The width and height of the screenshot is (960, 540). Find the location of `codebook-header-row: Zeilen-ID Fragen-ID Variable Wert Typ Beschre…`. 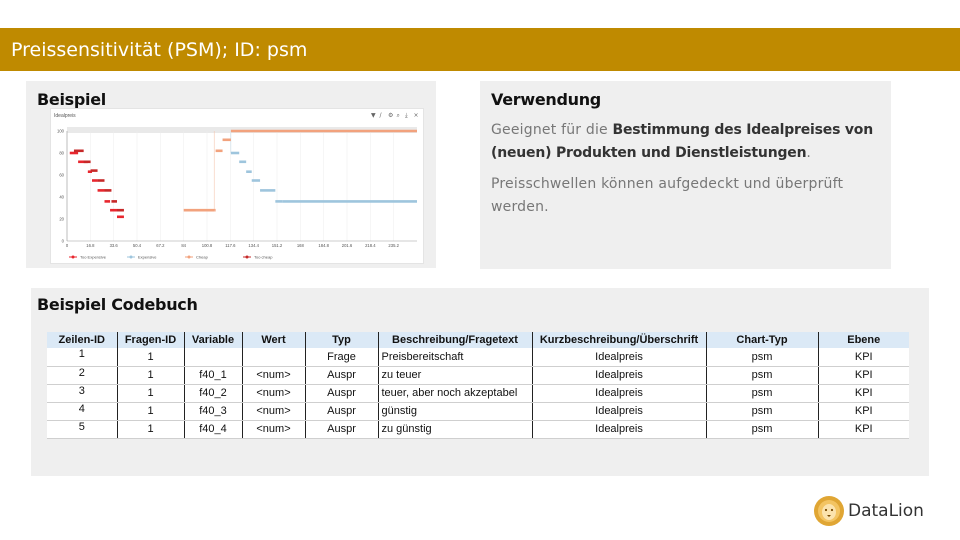

codebook-header-row: Zeilen-ID Fragen-ID Variable Wert Typ Beschre… is located at coordinates (478, 340).